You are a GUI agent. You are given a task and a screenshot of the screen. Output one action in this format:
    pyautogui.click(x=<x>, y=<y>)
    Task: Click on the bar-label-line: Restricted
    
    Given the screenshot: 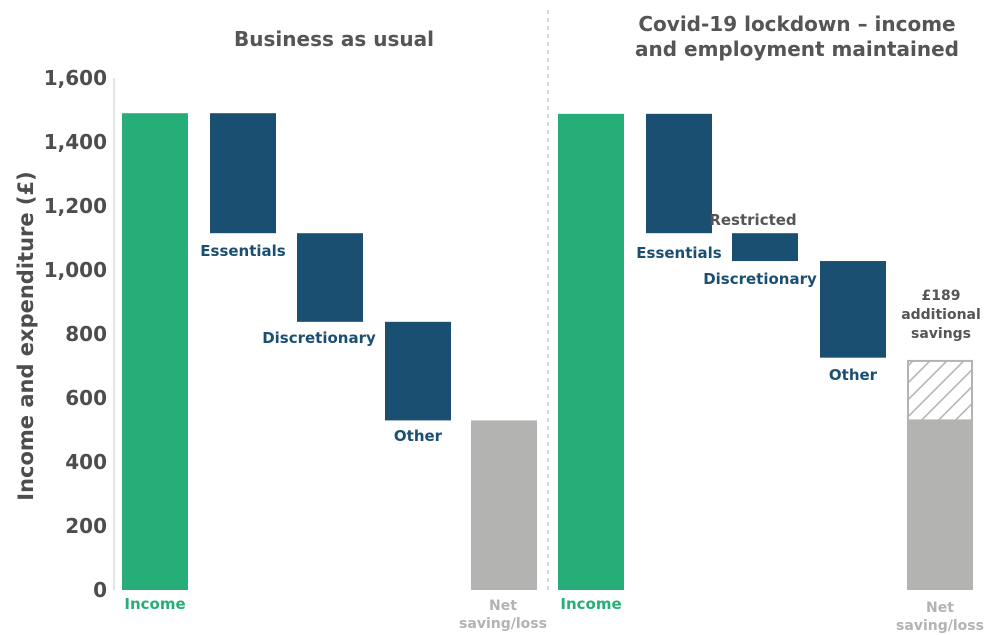 What is the action you would take?
    pyautogui.click(x=752, y=220)
    